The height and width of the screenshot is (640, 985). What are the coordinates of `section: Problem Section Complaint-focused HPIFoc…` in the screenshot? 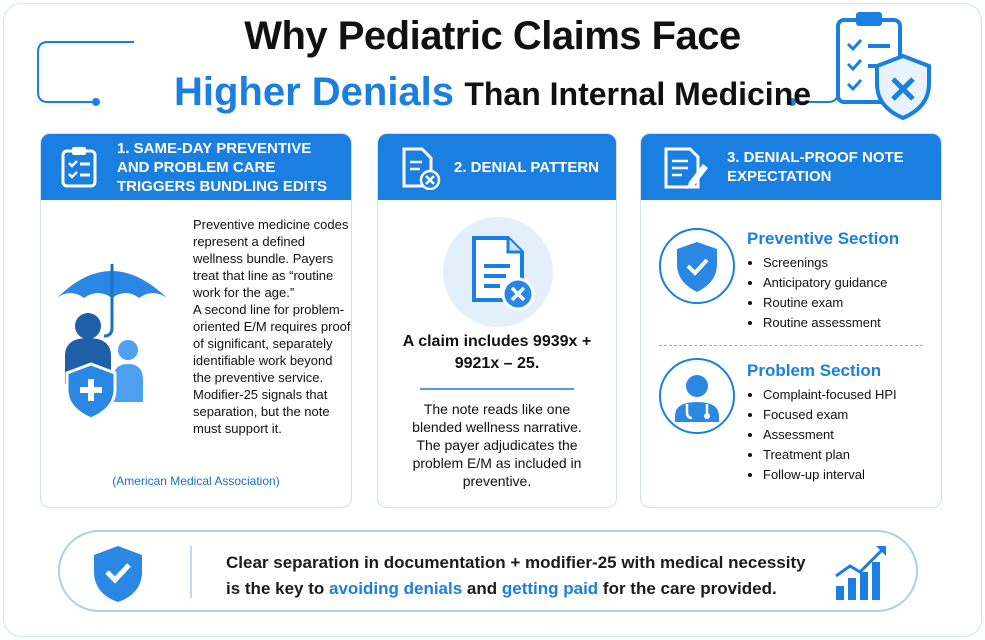 It's located at (842, 423).